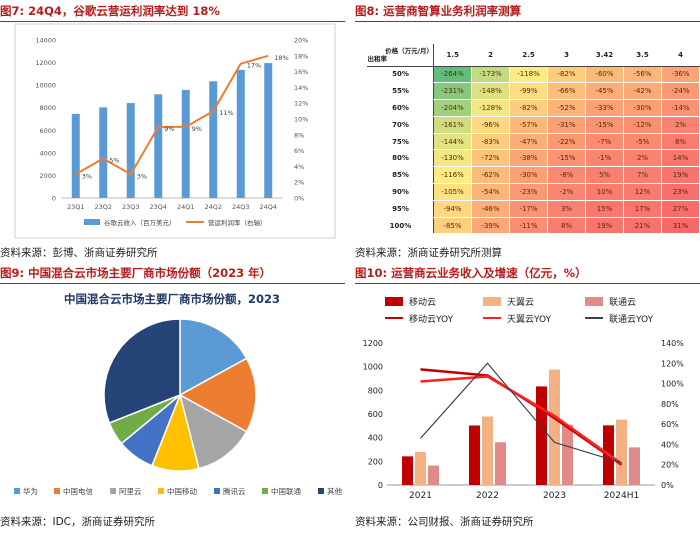 The height and width of the screenshot is (533, 700). What do you see at coordinates (471, 273) in the screenshot?
I see `fig10-title: 图10: 运营商云业务收入及增速（亿元，%）` at bounding box center [471, 273].